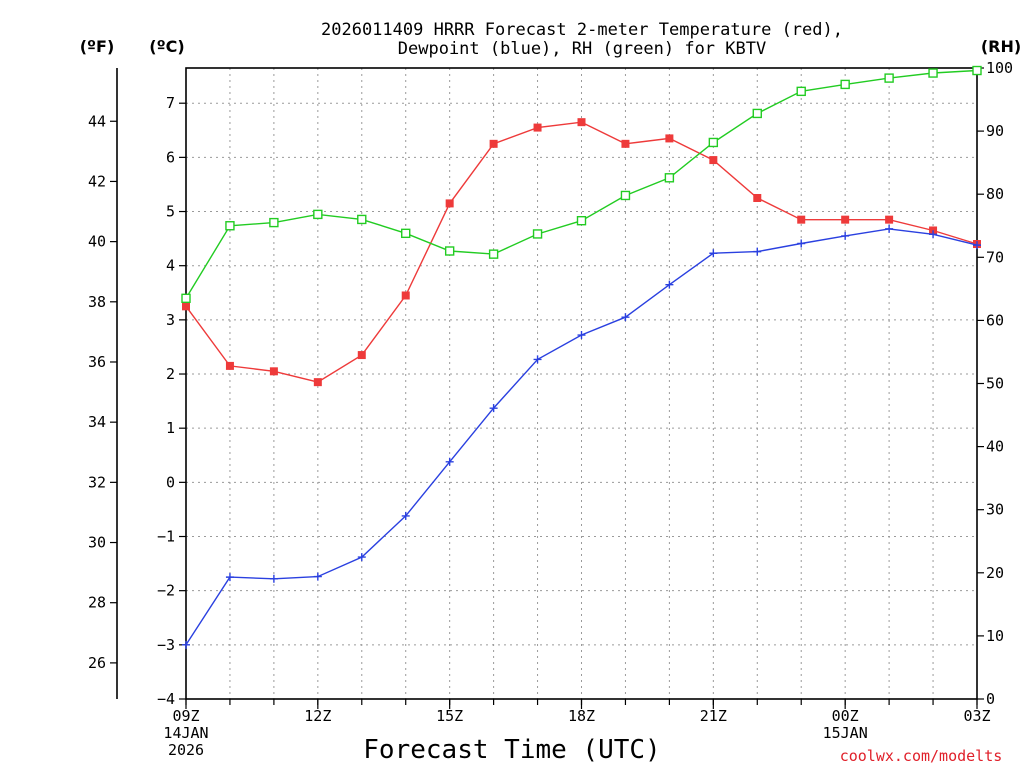  What do you see at coordinates (170, 320) in the screenshot?
I see `celsius-tick-label: 3` at bounding box center [170, 320].